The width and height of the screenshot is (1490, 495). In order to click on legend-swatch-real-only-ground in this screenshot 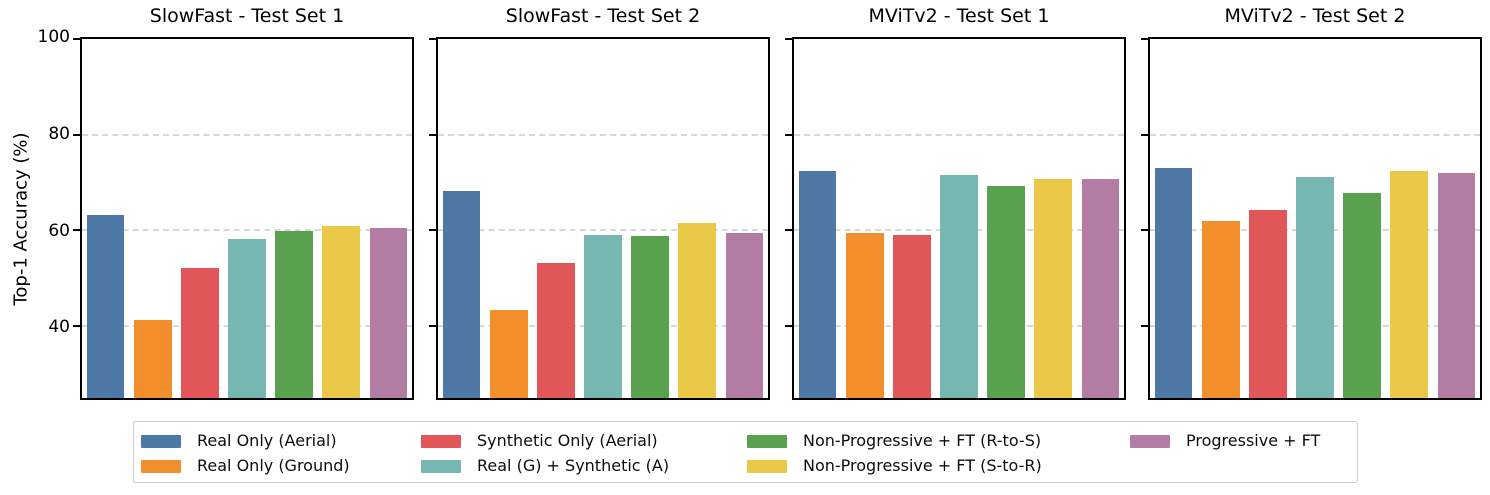, I will do `click(161, 466)`.